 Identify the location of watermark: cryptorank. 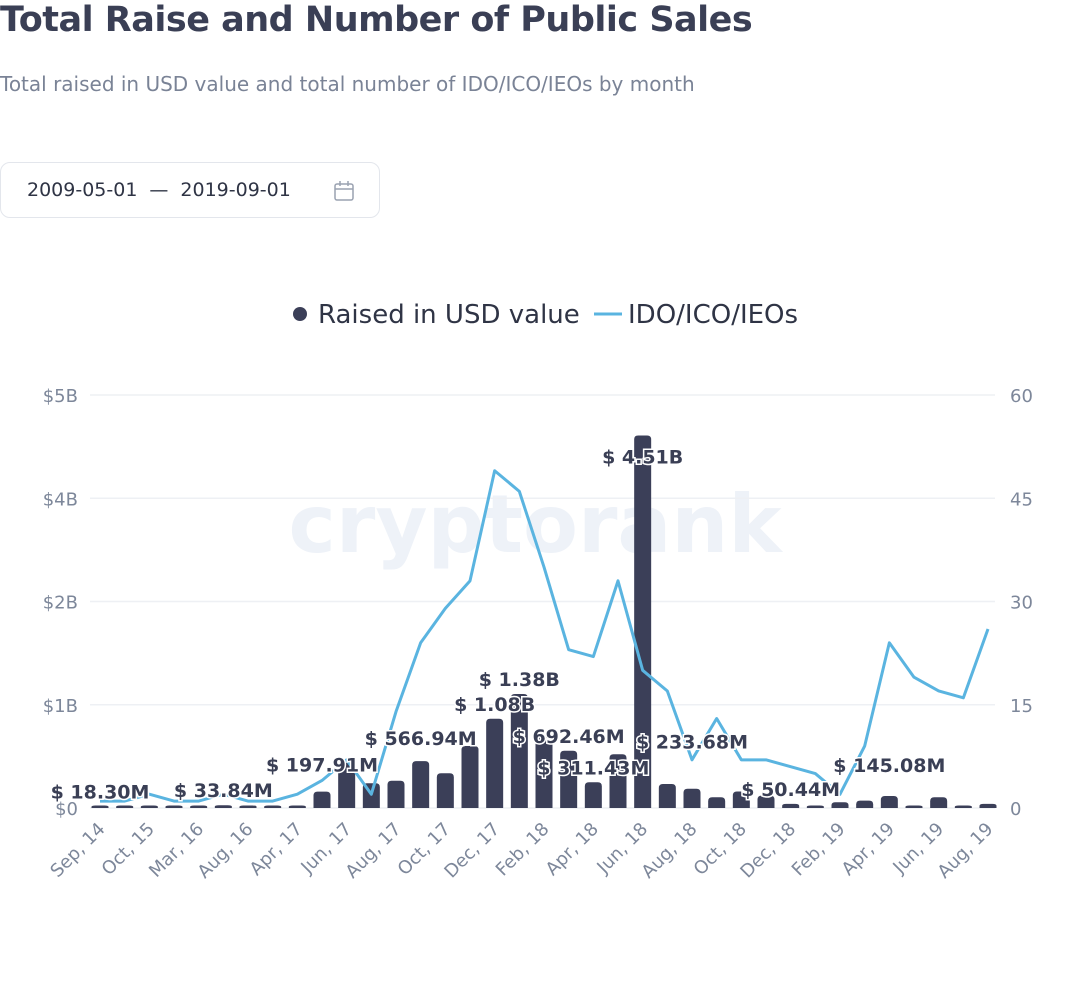
(535, 524).